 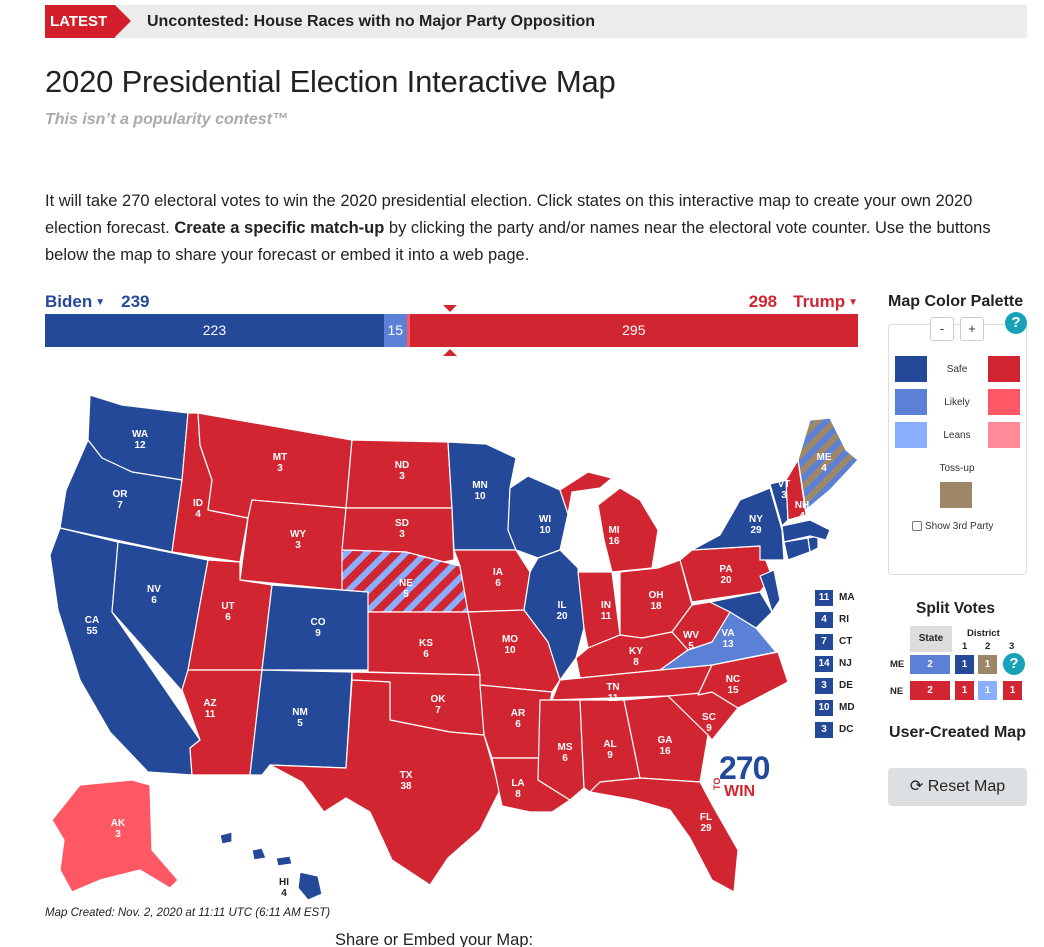 I want to click on state-nj, so click(x=770, y=591).